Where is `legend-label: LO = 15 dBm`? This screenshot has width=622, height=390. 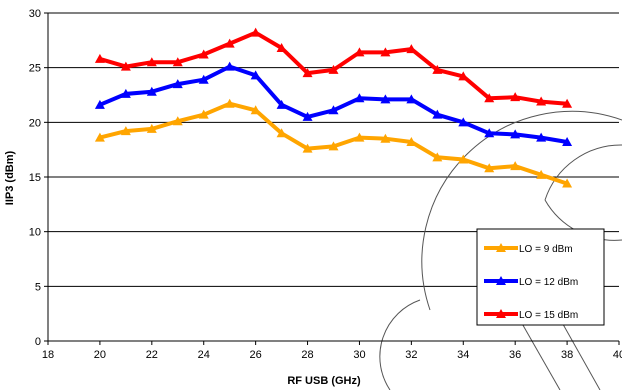
legend-label: LO = 15 dBm is located at coordinates (548, 315).